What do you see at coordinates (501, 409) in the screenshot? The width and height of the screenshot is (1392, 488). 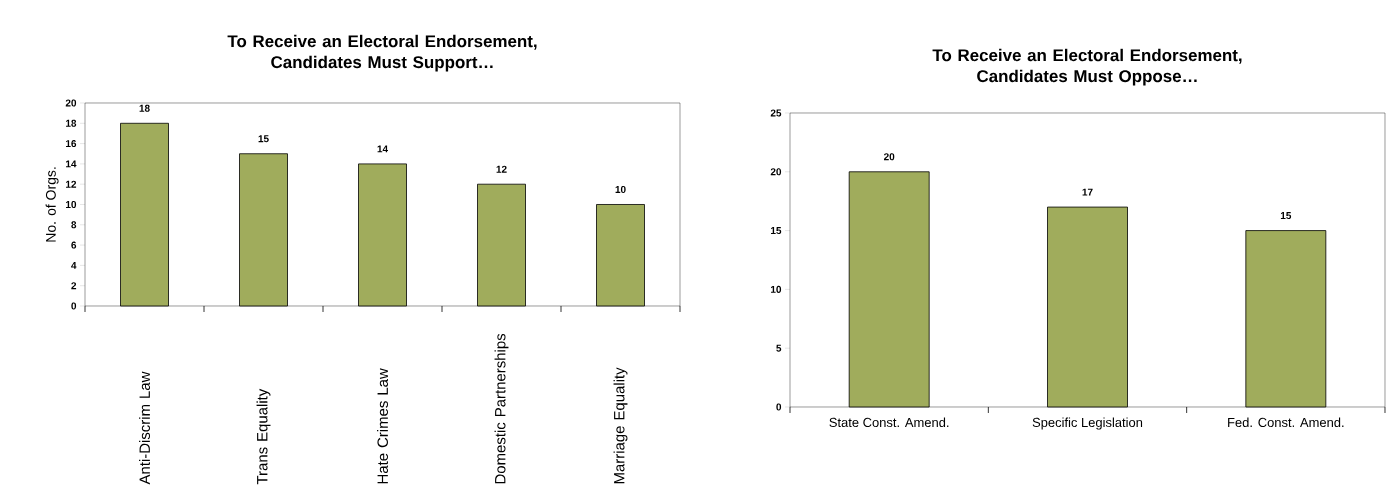 I see `x-tick-label: Domestic Partnerships` at bounding box center [501, 409].